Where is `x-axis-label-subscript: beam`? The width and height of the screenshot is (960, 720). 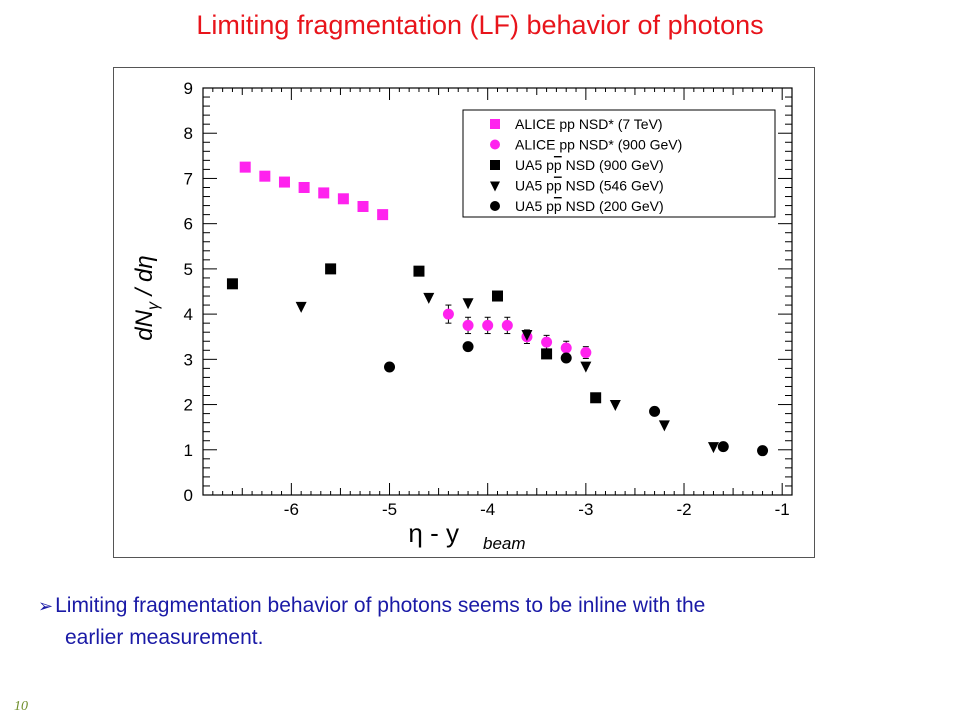 x-axis-label-subscript: beam is located at coordinates (504, 543).